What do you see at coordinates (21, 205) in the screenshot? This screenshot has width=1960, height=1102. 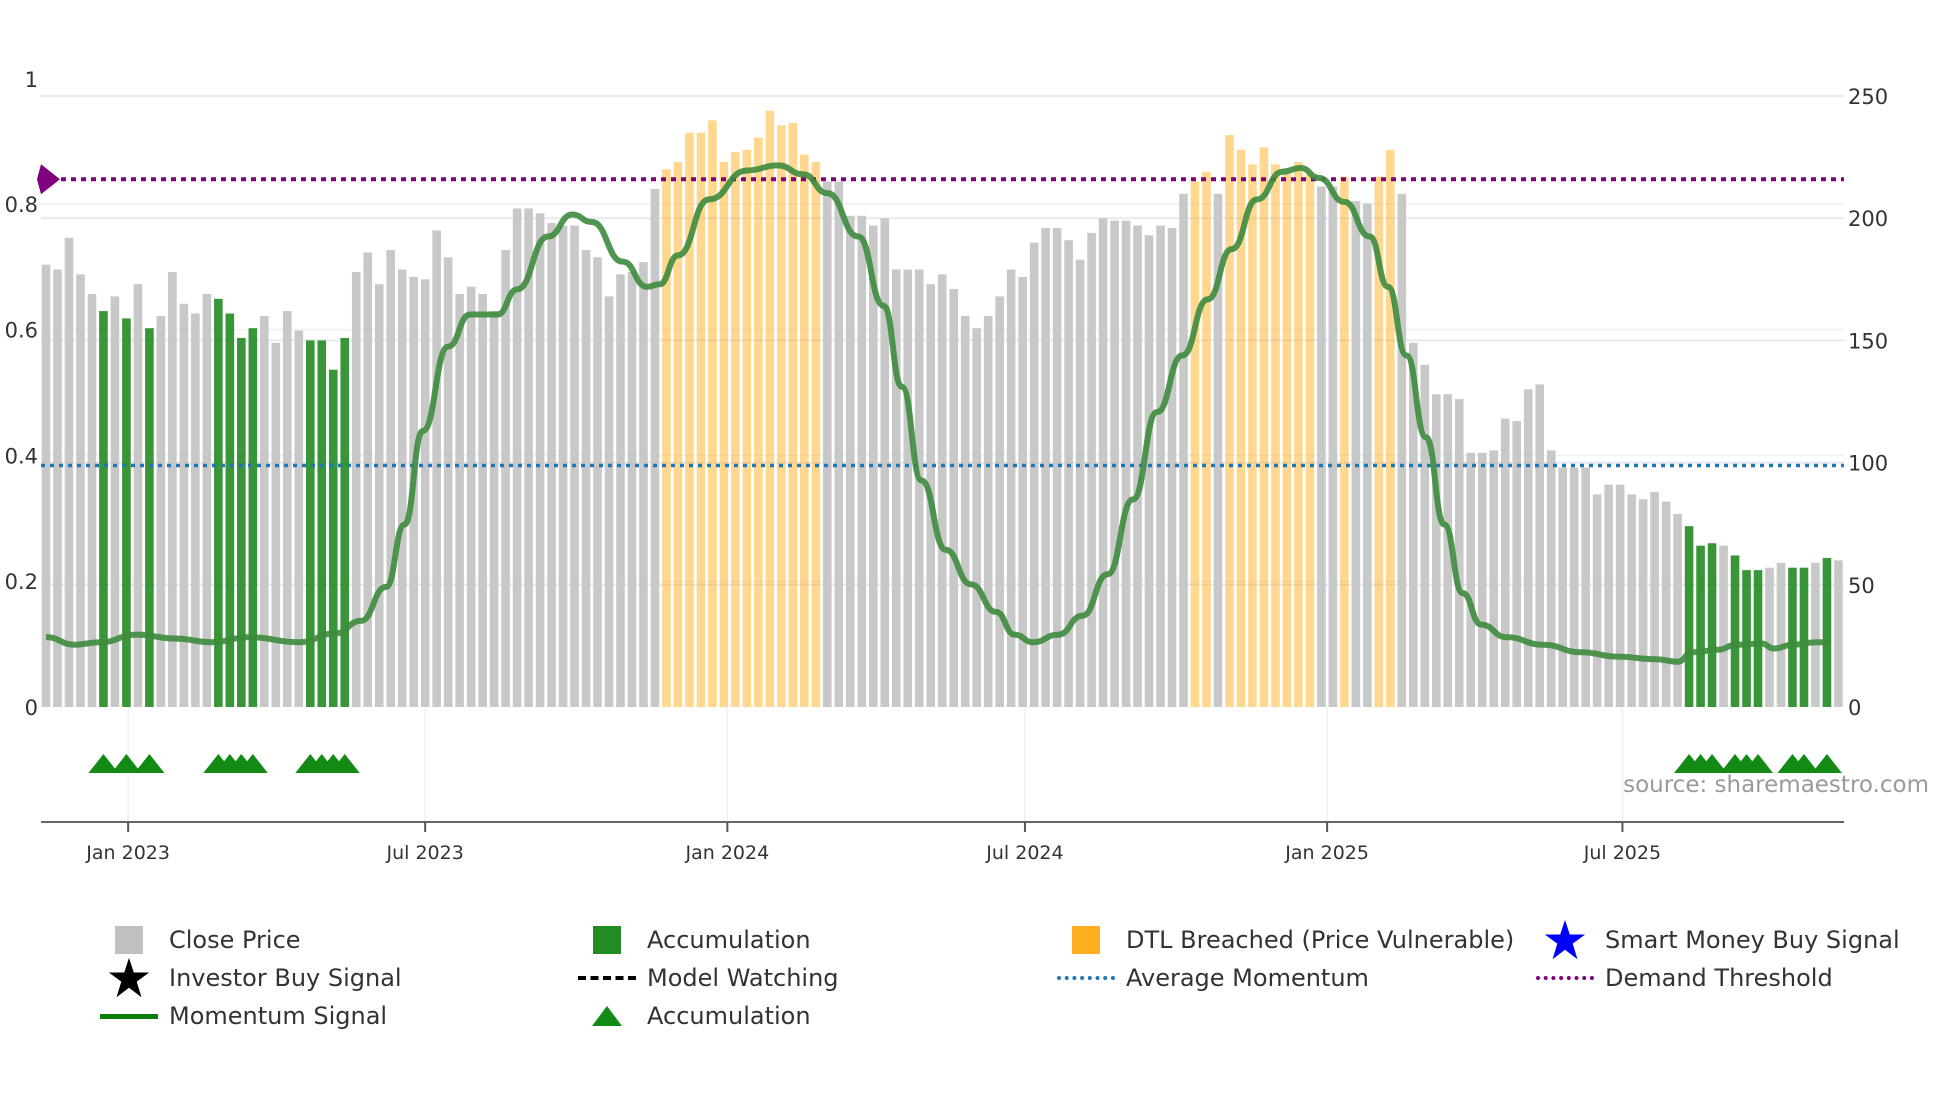 I see `left-axis-tick-label: 0.8` at bounding box center [21, 205].